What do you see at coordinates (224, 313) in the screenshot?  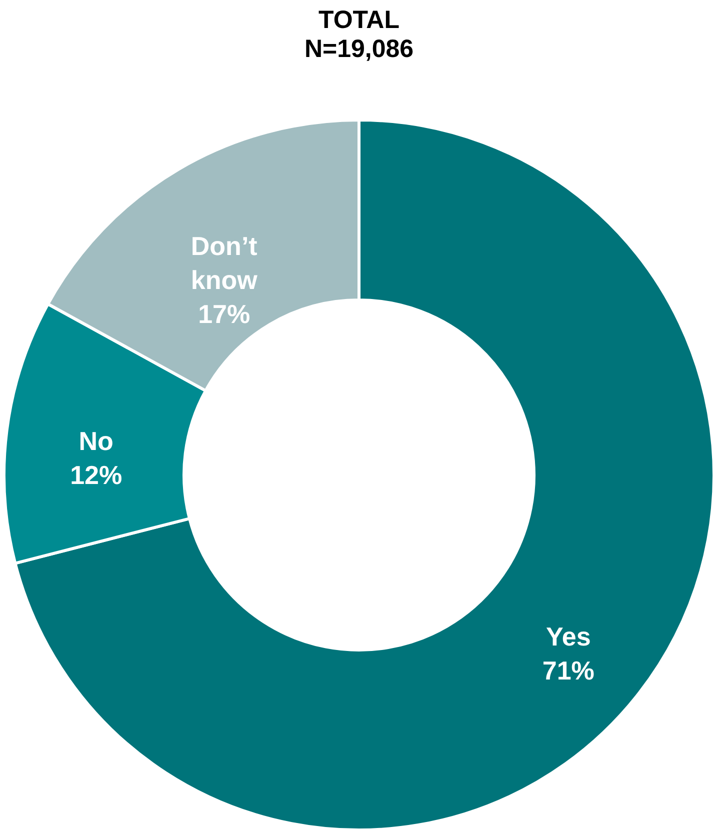 I see `data-label: 17%` at bounding box center [224, 313].